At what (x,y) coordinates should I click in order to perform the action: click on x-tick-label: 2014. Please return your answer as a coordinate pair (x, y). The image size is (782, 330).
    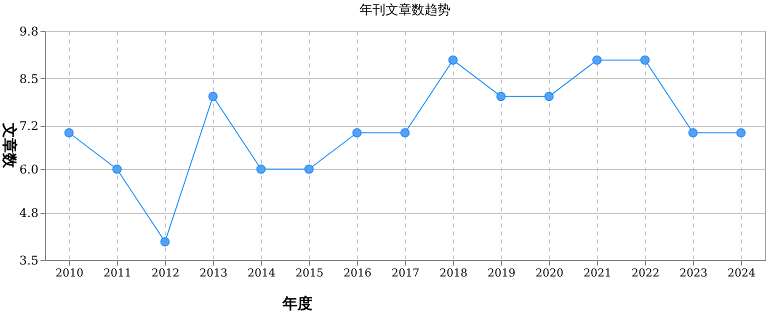
    Looking at the image, I should click on (262, 273).